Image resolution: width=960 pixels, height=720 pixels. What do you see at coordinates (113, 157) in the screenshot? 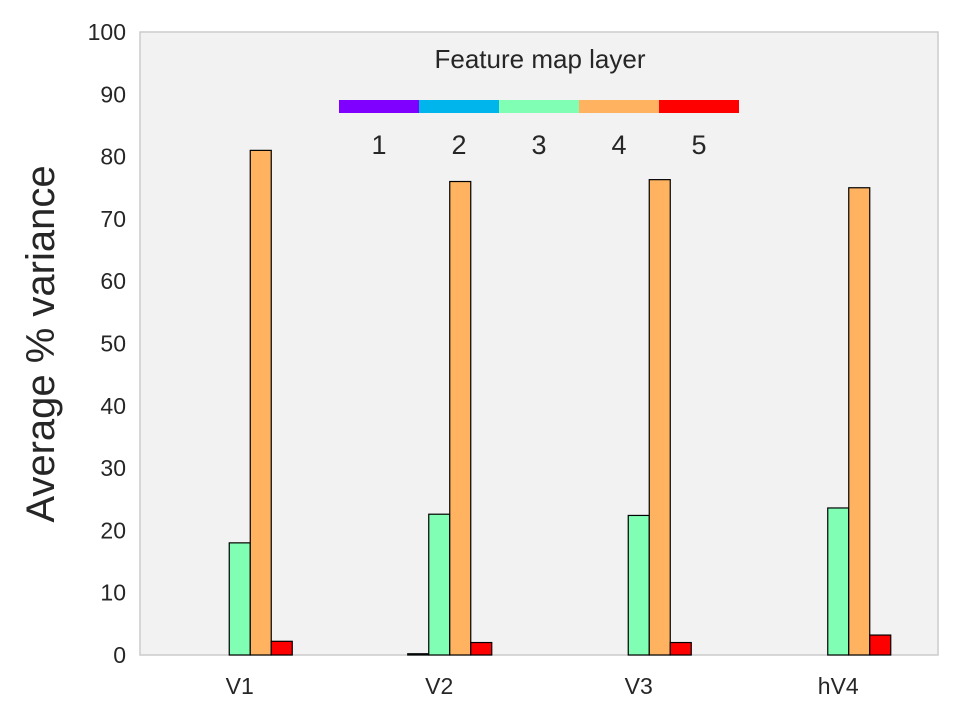
I see `y-tick-label: 80` at bounding box center [113, 157].